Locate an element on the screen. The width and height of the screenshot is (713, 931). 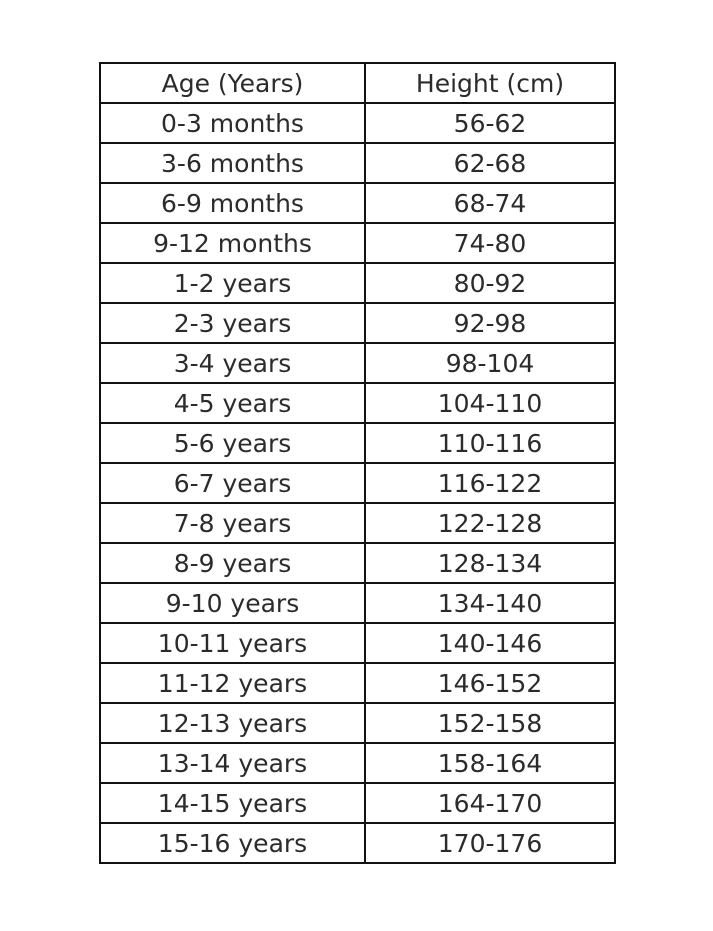
table-row: 13-14 years 158-164 is located at coordinates (357, 763).